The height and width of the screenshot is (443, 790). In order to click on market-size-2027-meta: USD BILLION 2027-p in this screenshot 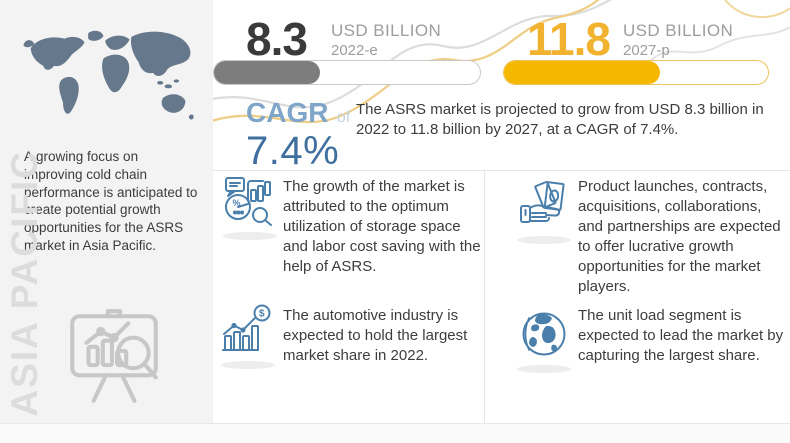, I will do `click(678, 40)`.